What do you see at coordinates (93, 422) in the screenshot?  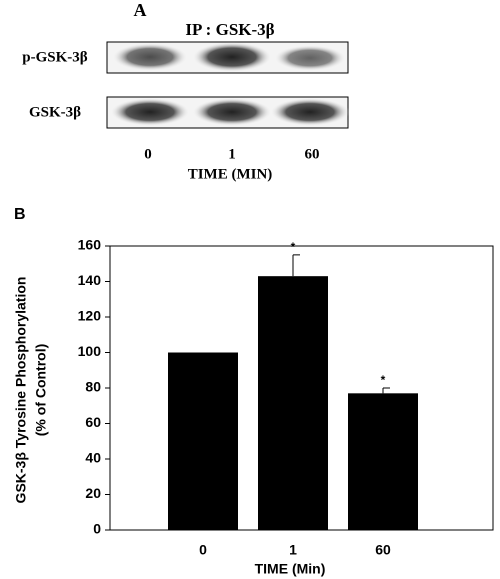 I see `y-tick-label: 60` at bounding box center [93, 422].